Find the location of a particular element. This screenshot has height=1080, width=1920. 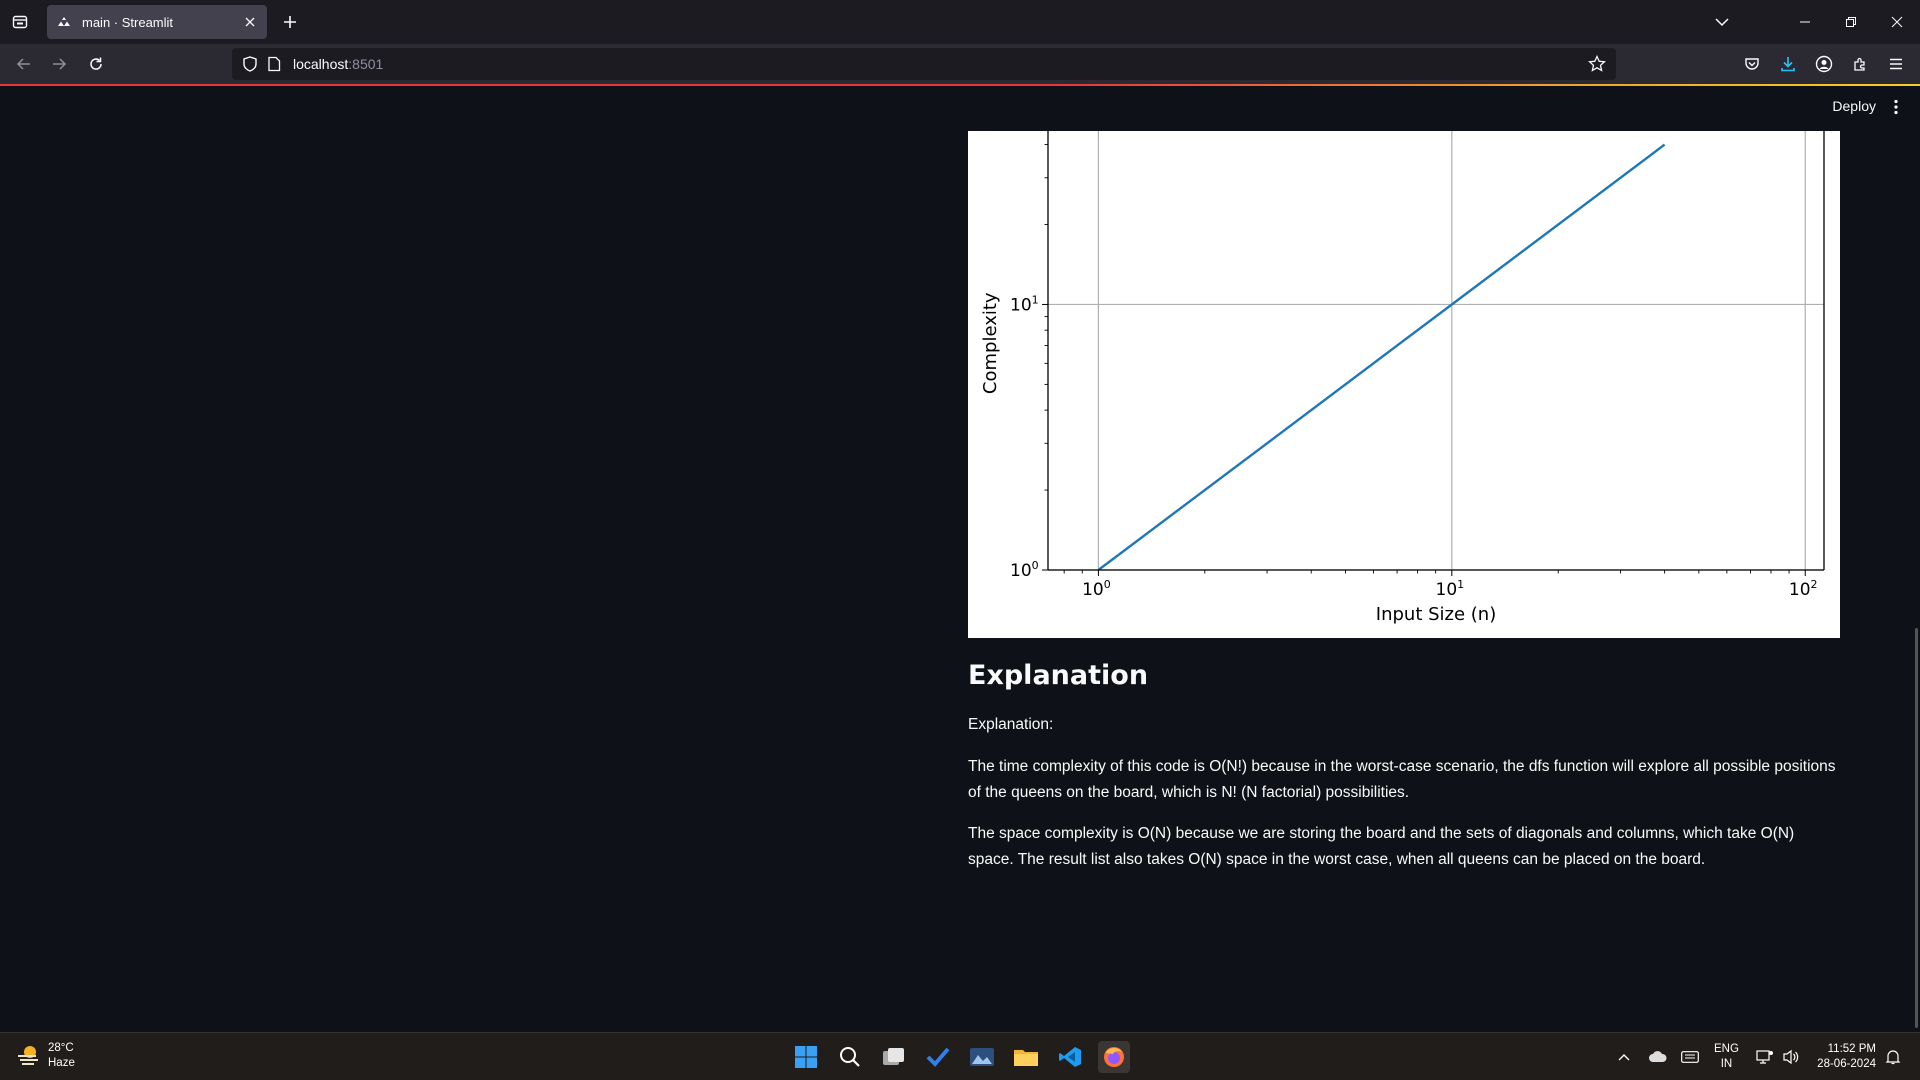

browser-nav-bar: localhost:8501 is located at coordinates (960, 64).